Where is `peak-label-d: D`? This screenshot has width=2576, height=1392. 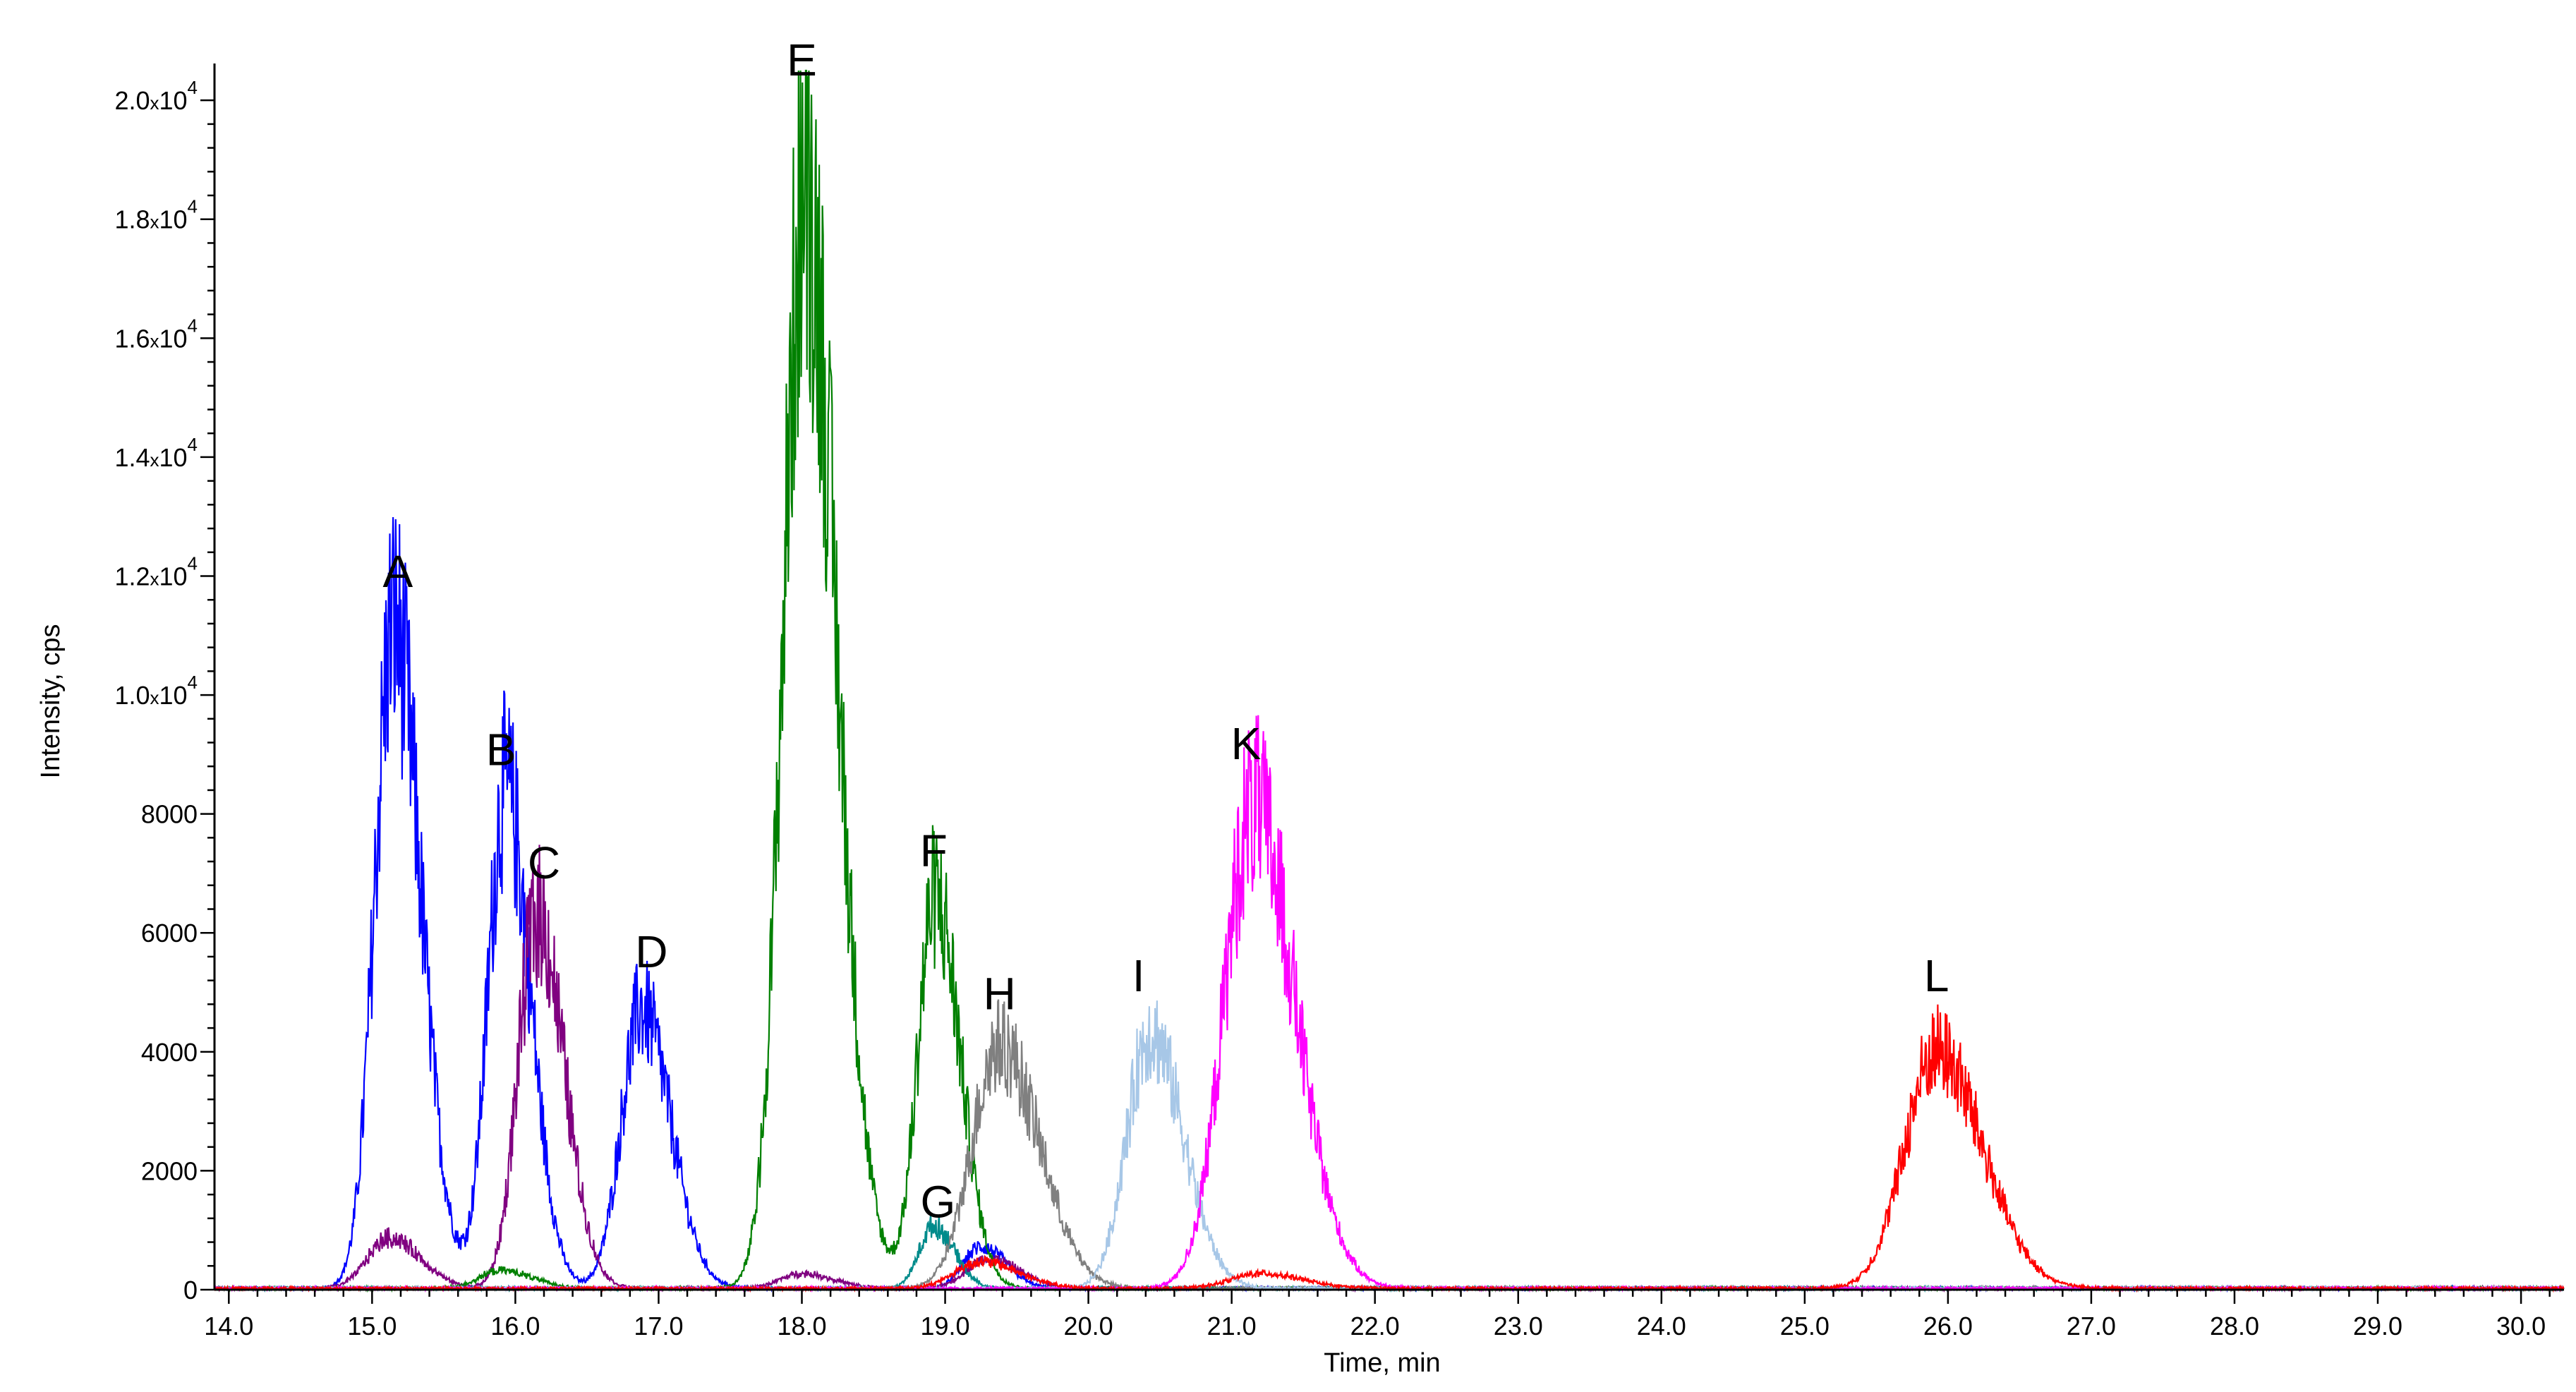 peak-label-d: D is located at coordinates (651, 951).